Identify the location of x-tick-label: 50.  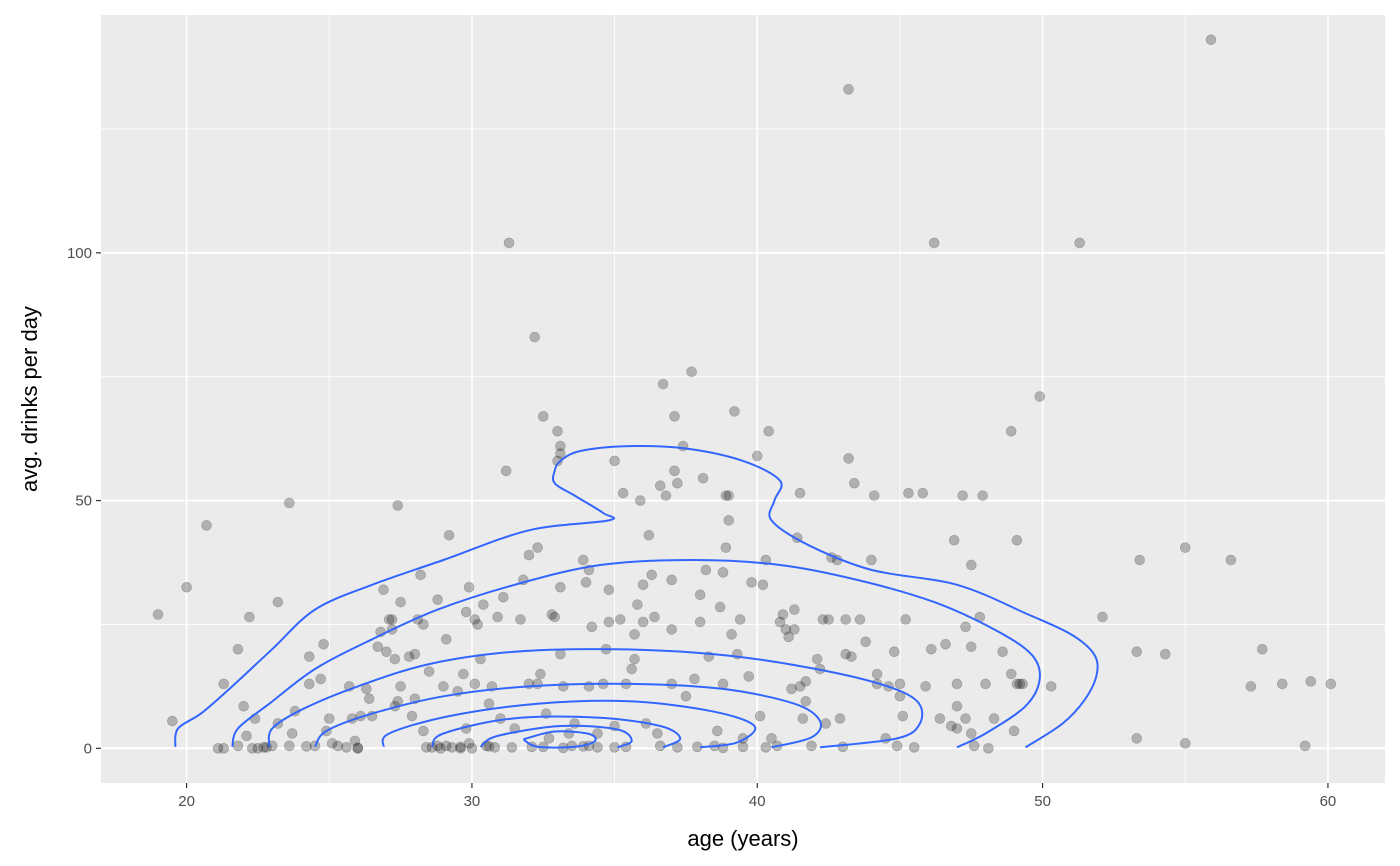
(1042, 801).